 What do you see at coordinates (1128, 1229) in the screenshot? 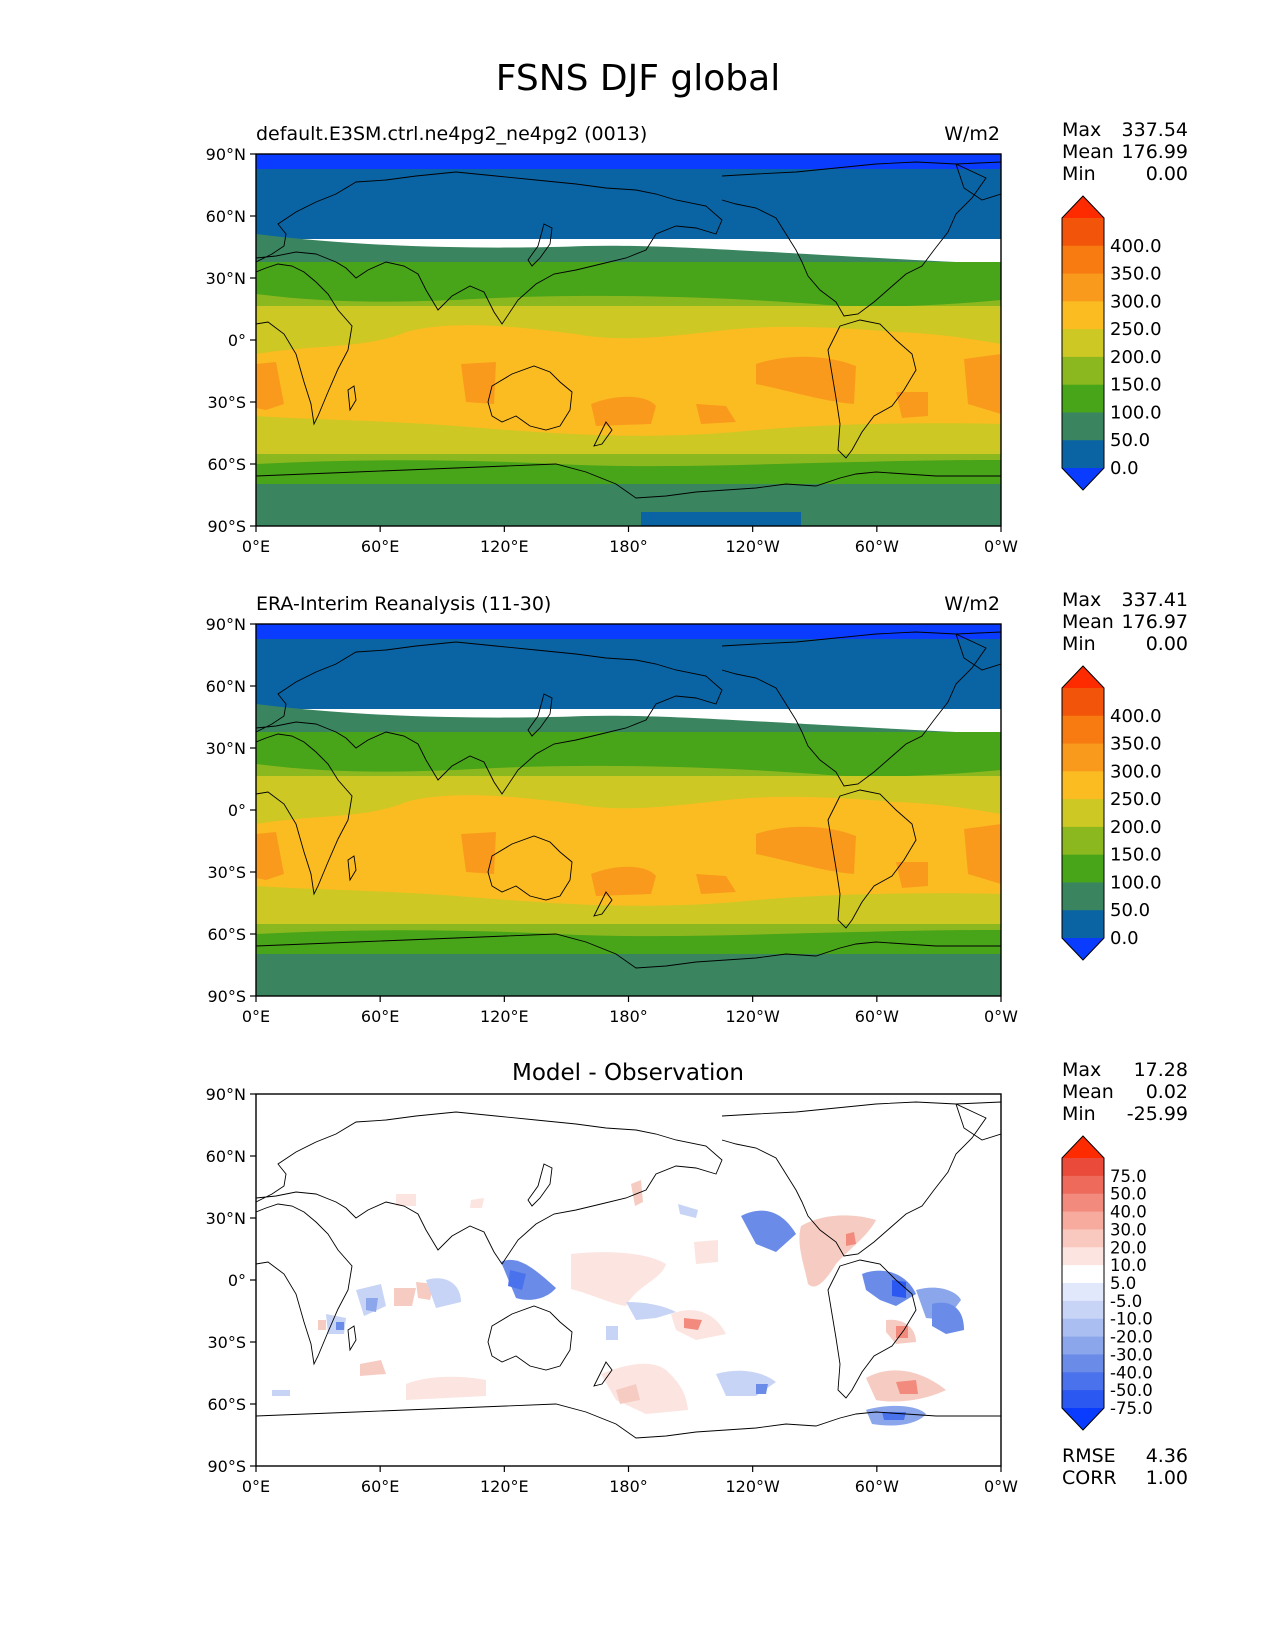
I see `colorbar-label: 30.0` at bounding box center [1128, 1229].